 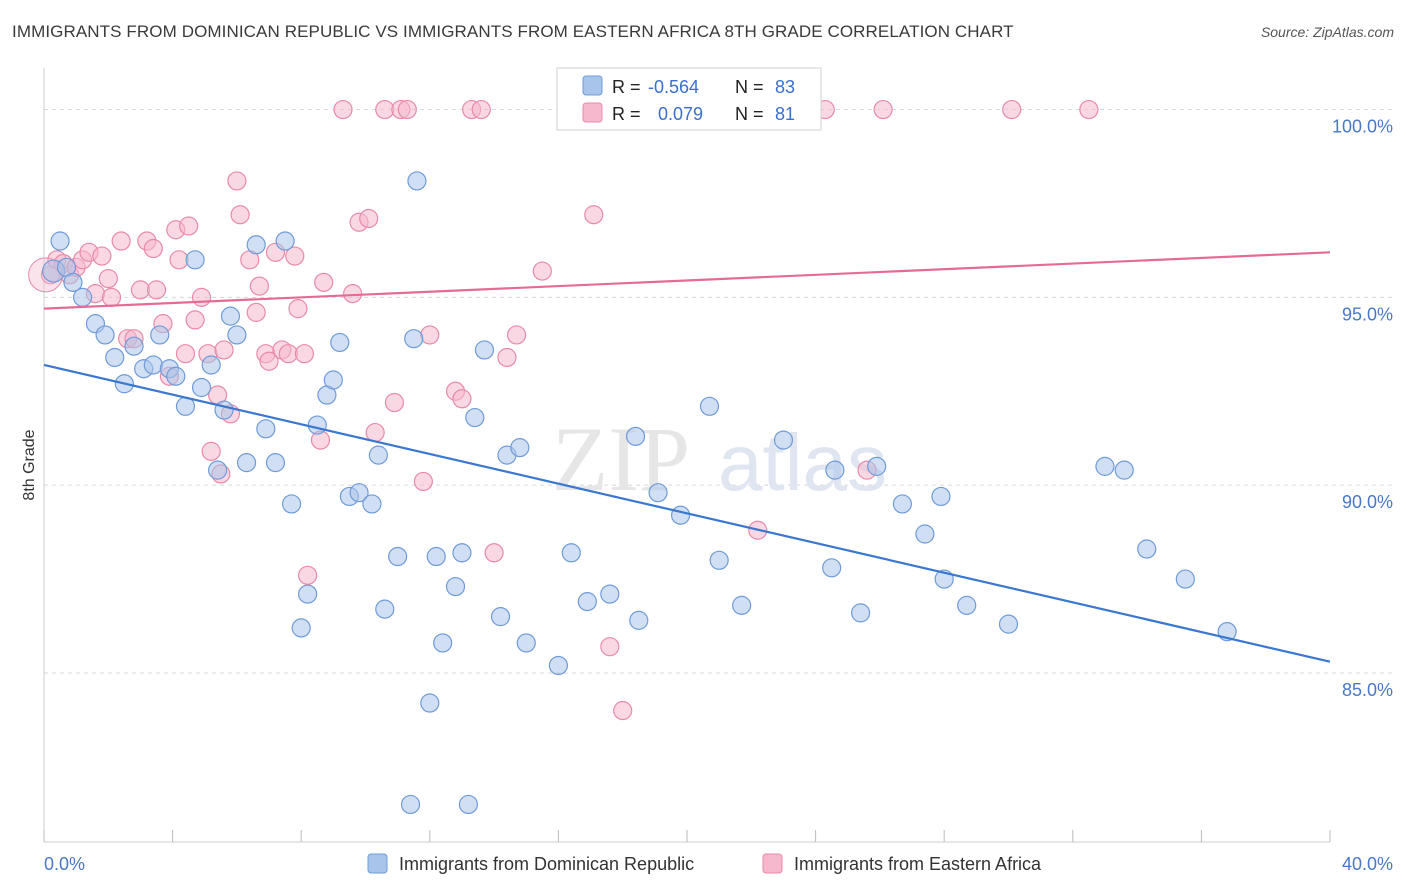 What do you see at coordinates (626, 114) in the screenshot?
I see `legend-r-label-2: R =` at bounding box center [626, 114].